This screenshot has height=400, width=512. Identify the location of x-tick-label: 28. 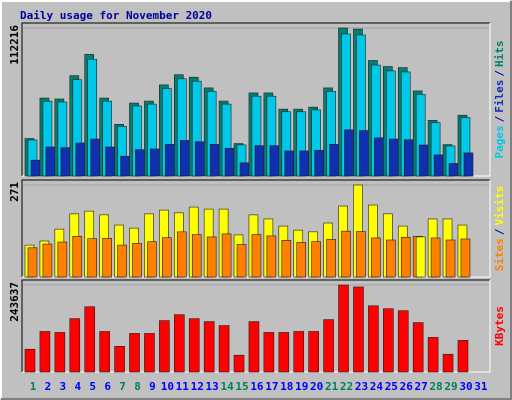
(435, 386).